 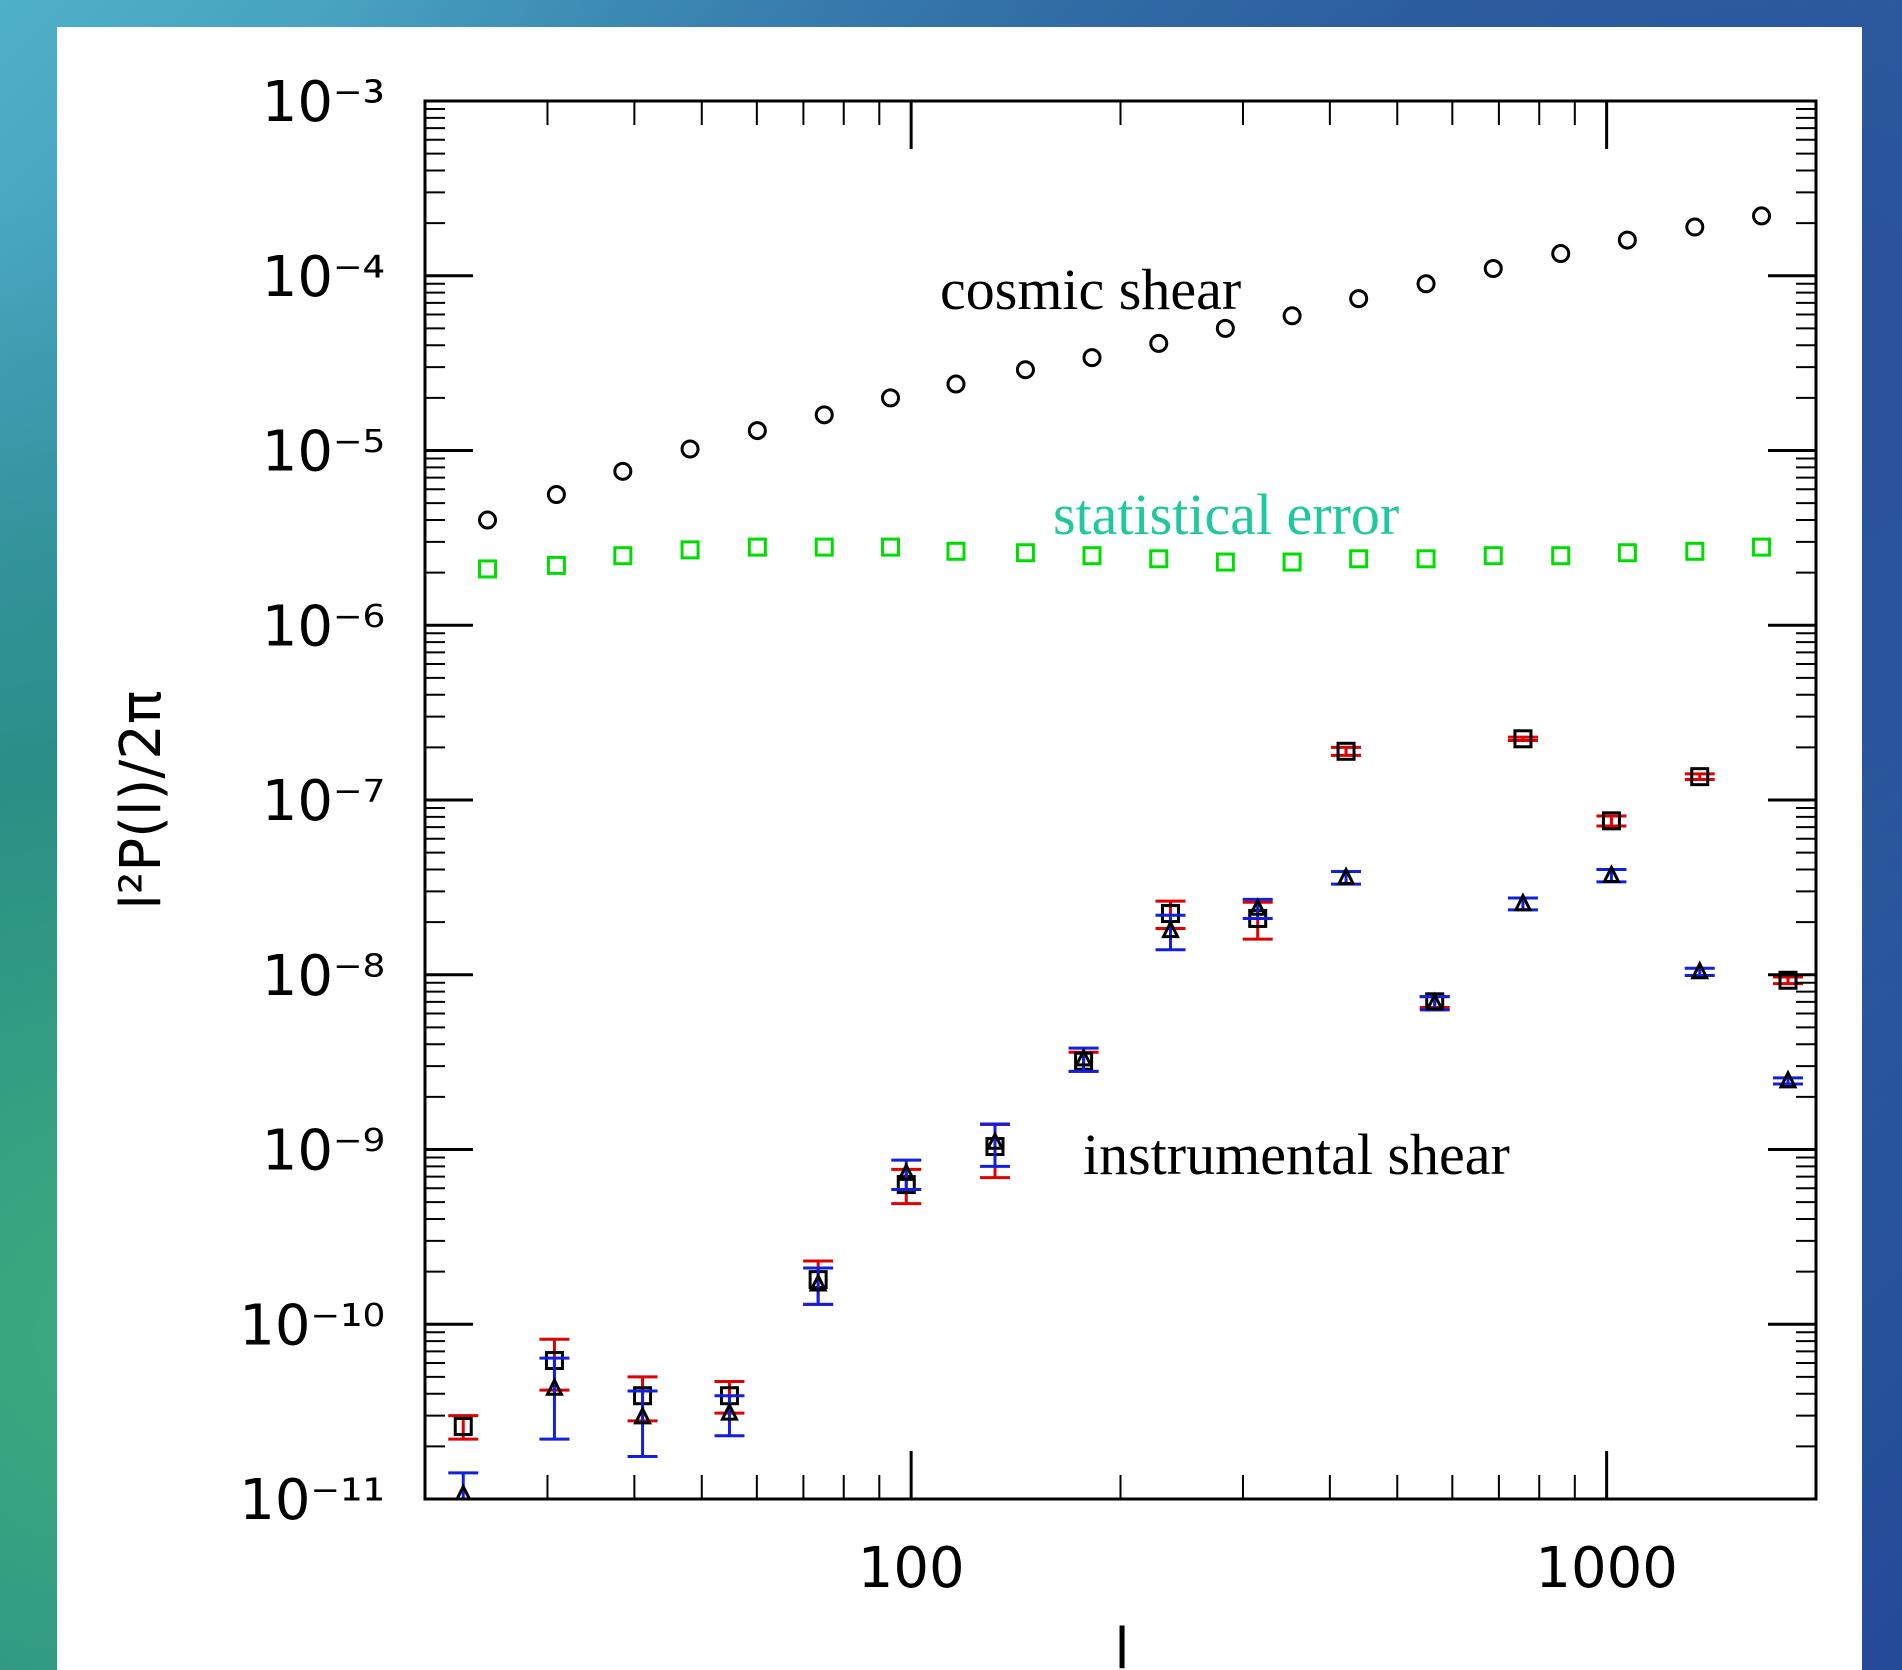 I want to click on annotation: cosmic shear, so click(x=1090, y=289).